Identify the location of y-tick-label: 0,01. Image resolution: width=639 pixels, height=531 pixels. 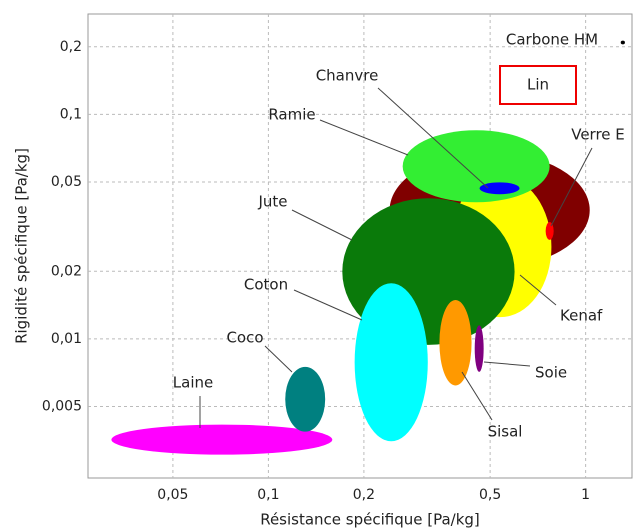
(66, 339).